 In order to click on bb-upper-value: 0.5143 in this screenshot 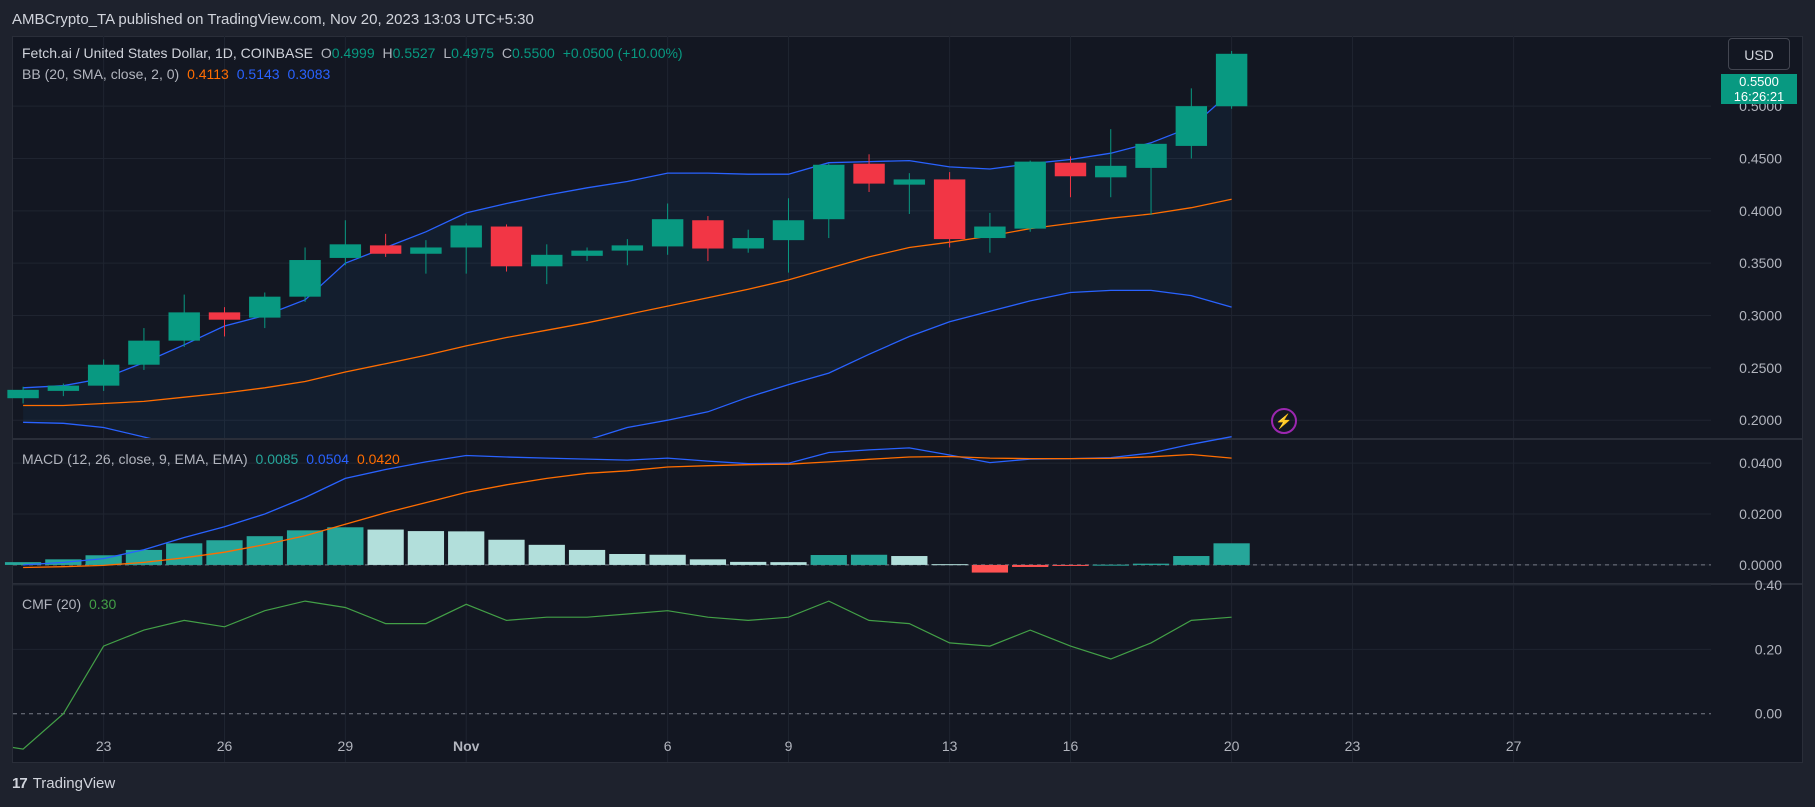, I will do `click(258, 74)`.